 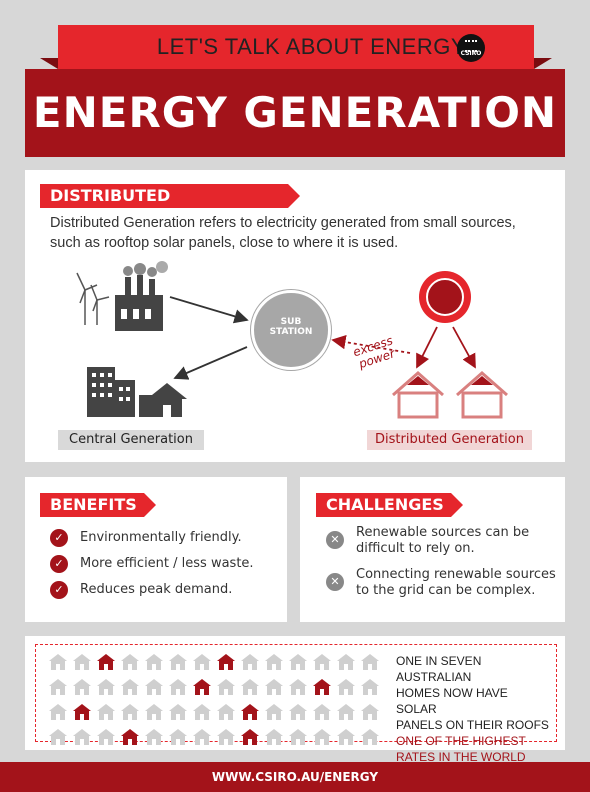 I want to click on ribbon-fold-left, so click(x=49, y=63).